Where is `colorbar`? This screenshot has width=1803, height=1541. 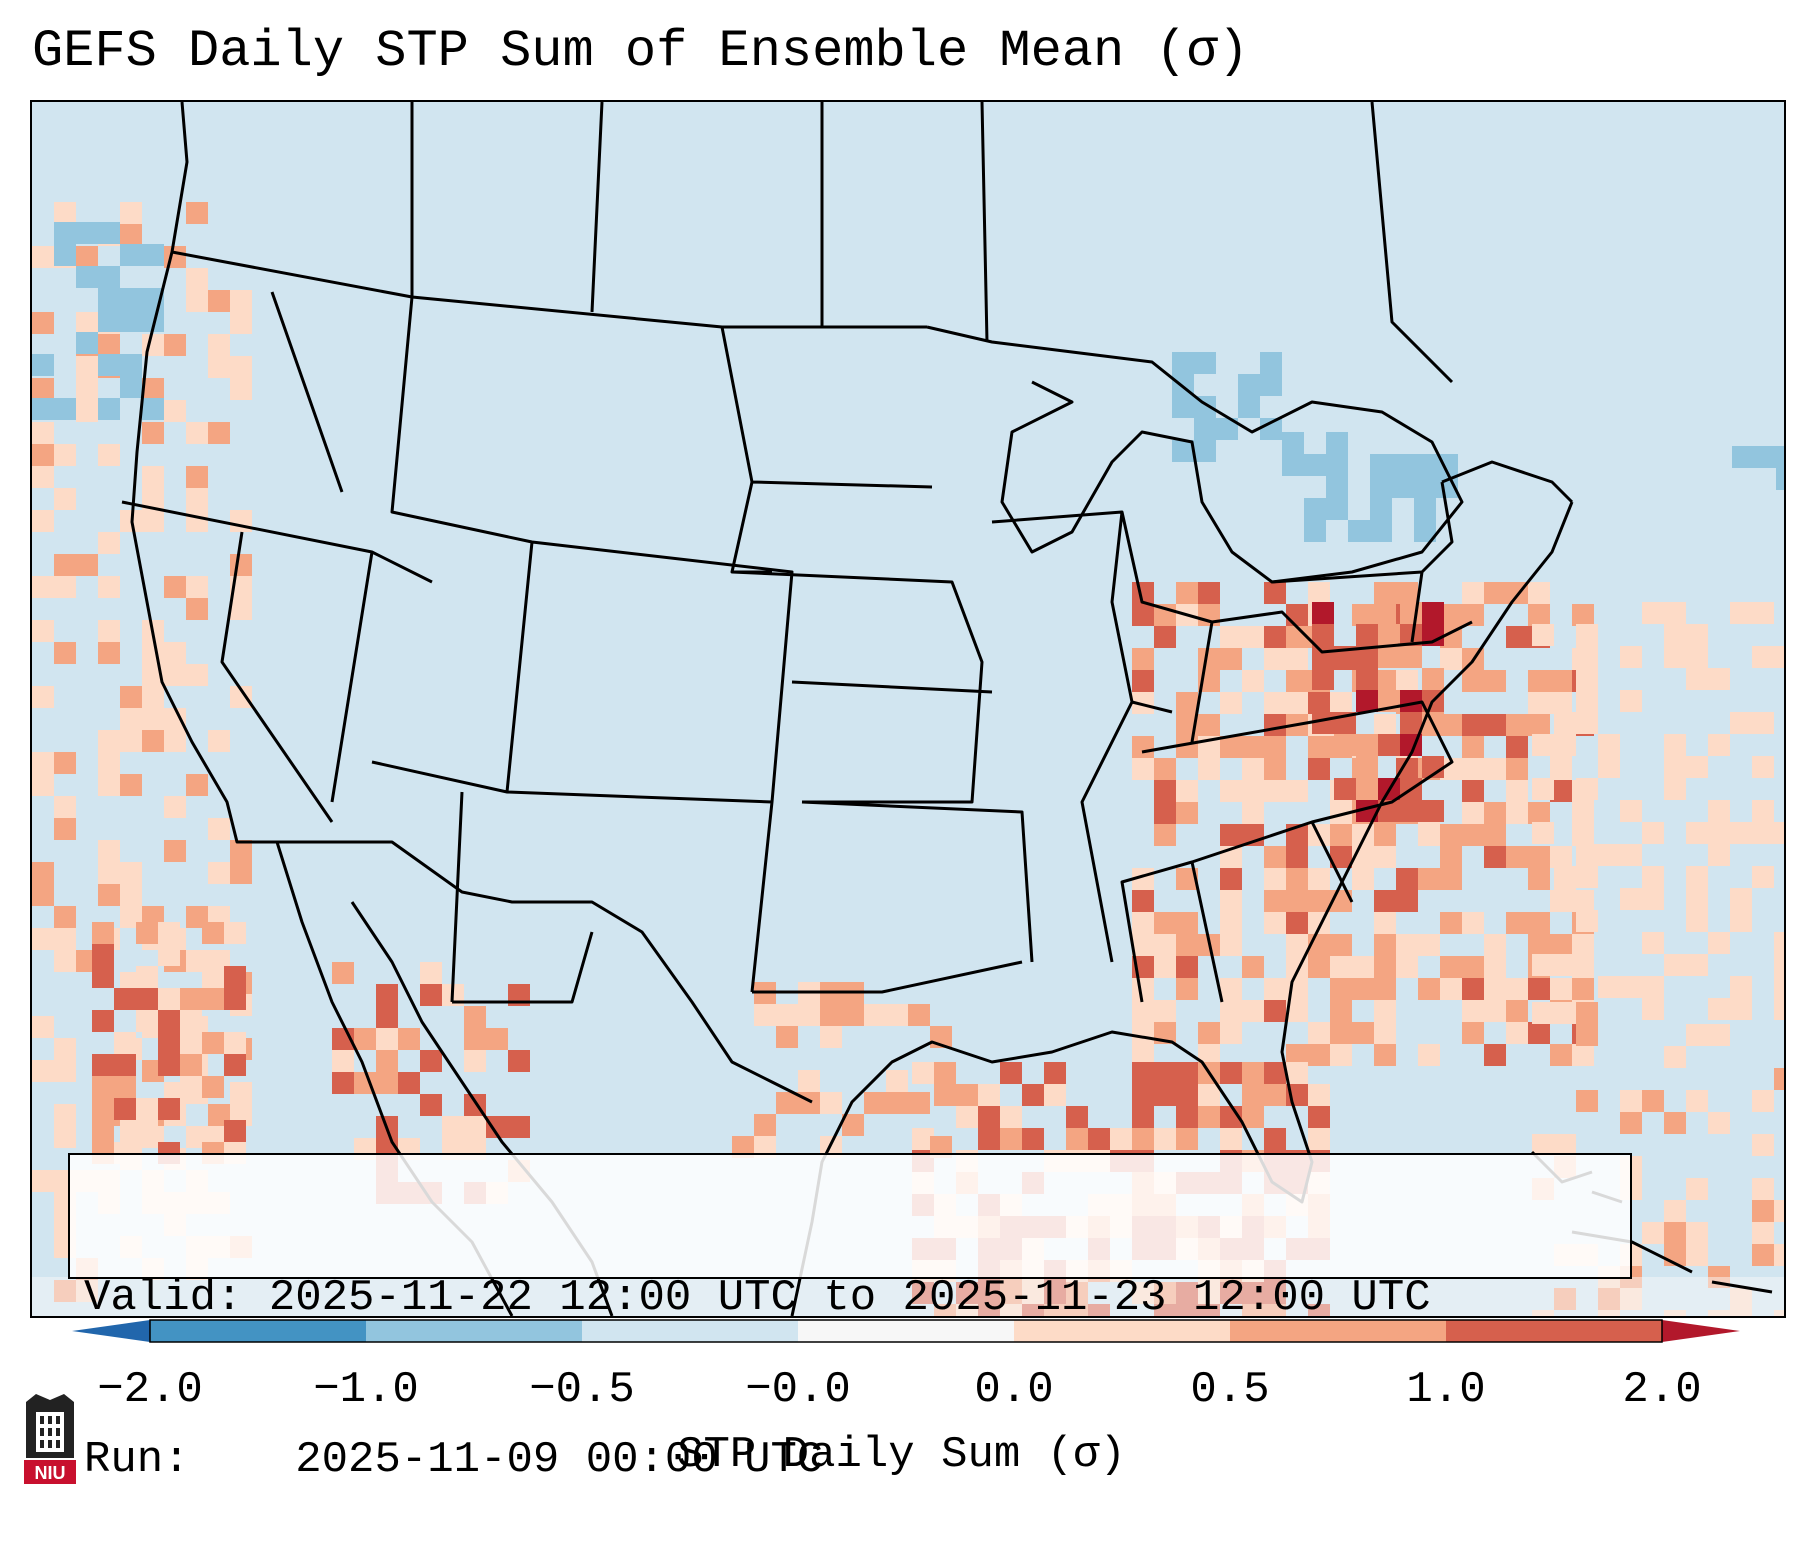
colorbar is located at coordinates (906, 1331).